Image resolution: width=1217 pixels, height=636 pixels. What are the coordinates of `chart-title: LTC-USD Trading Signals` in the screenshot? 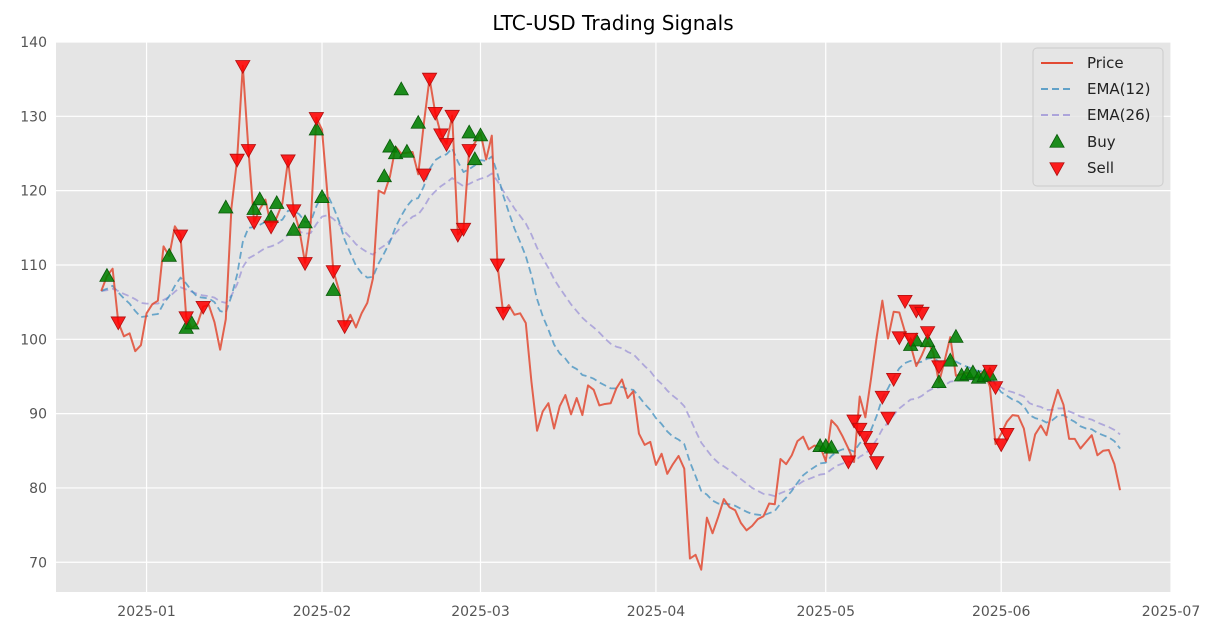 It's located at (612, 23).